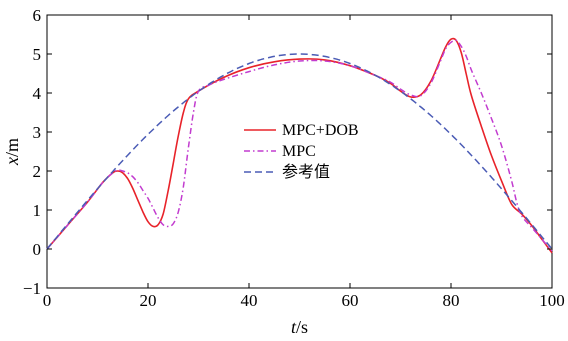 Image resolution: width=568 pixels, height=341 pixels. I want to click on x-tick-label: 80, so click(451, 300).